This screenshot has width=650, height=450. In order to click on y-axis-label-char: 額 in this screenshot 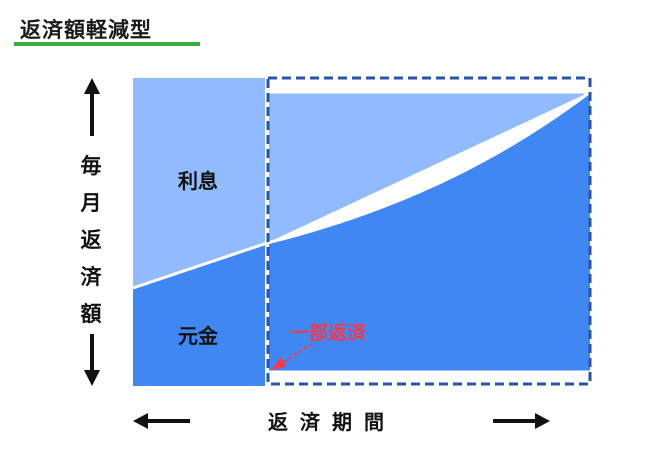, I will do `click(91, 314)`.